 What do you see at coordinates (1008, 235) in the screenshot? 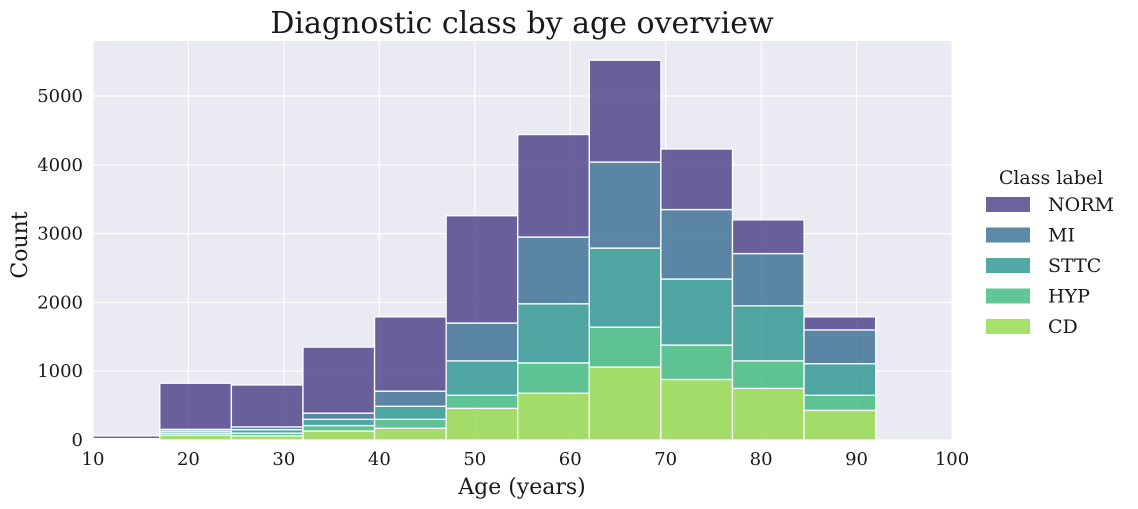
I see `legend-swatch-mi` at bounding box center [1008, 235].